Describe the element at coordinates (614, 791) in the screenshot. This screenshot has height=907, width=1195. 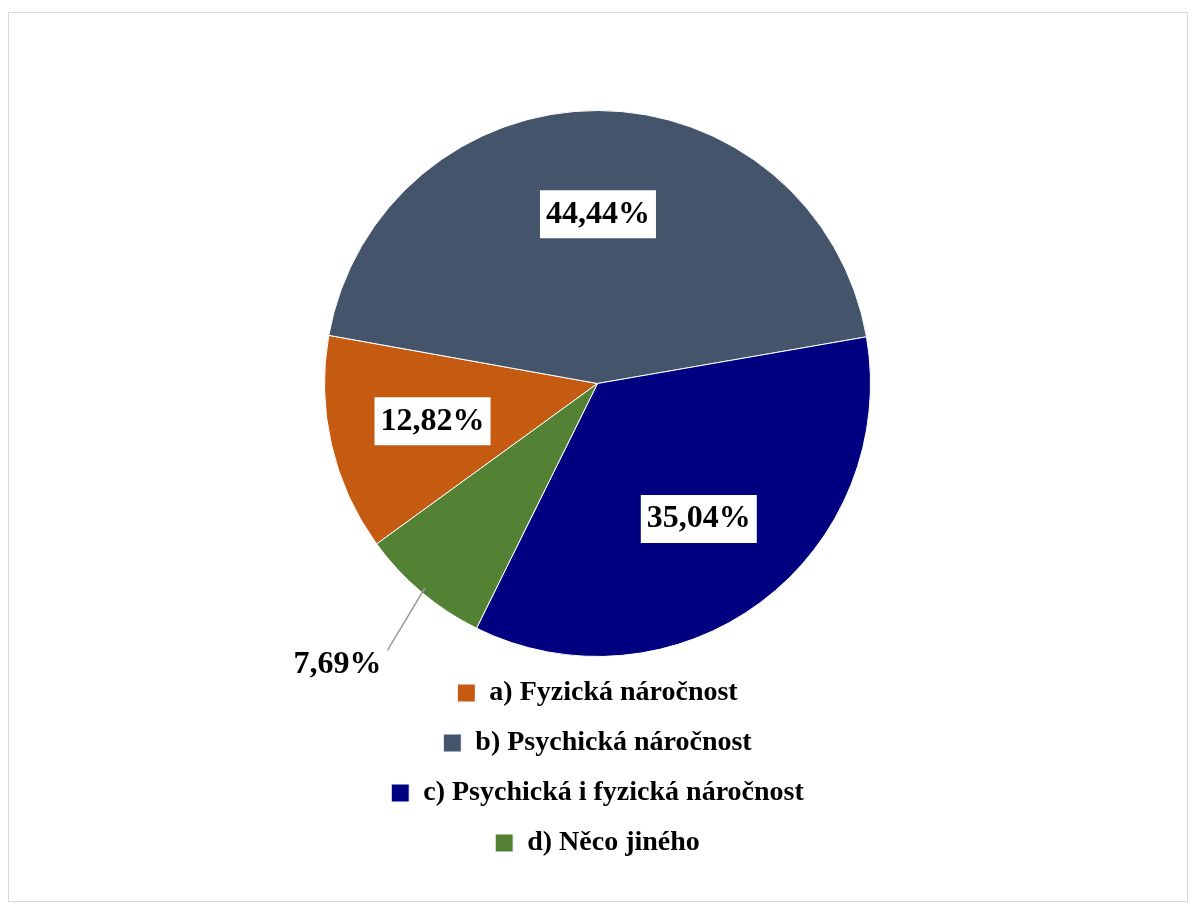
I see `legend-label: c) Psychická i fyzická náročnost` at that location.